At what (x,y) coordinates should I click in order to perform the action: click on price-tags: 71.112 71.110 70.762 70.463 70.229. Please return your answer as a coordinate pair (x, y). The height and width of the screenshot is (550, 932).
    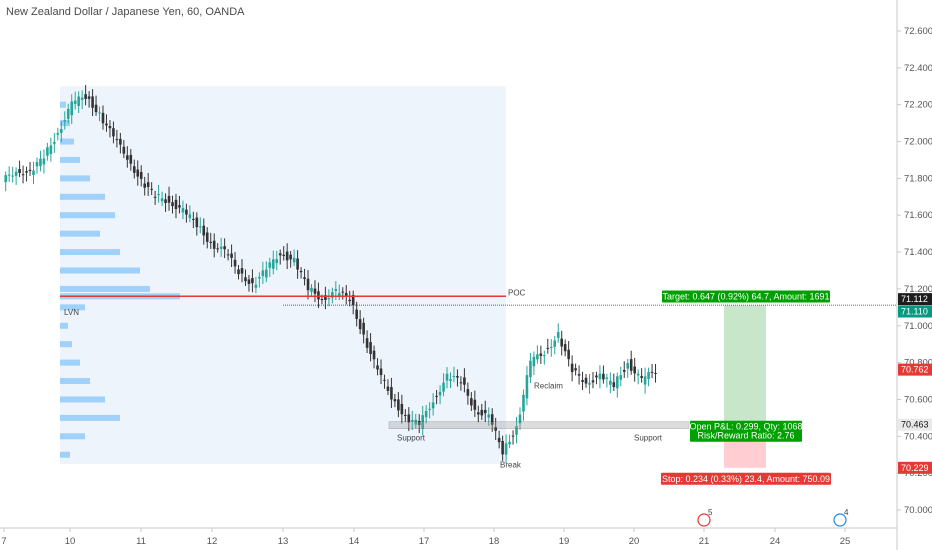
    Looking at the image, I should click on (915, 383).